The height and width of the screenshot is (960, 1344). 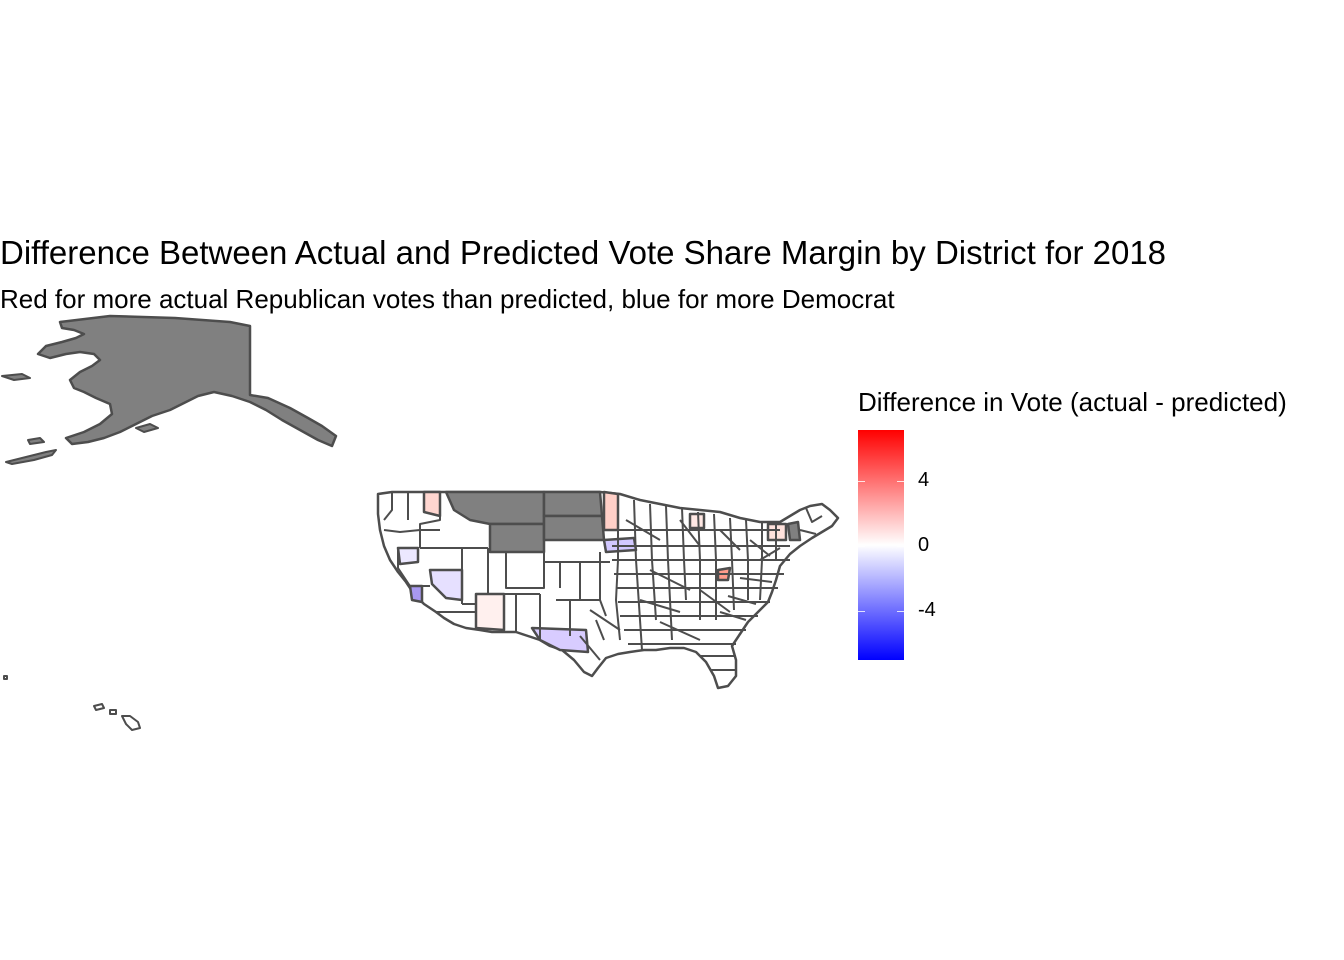 I want to click on region-wyoming, so click(x=517, y=538).